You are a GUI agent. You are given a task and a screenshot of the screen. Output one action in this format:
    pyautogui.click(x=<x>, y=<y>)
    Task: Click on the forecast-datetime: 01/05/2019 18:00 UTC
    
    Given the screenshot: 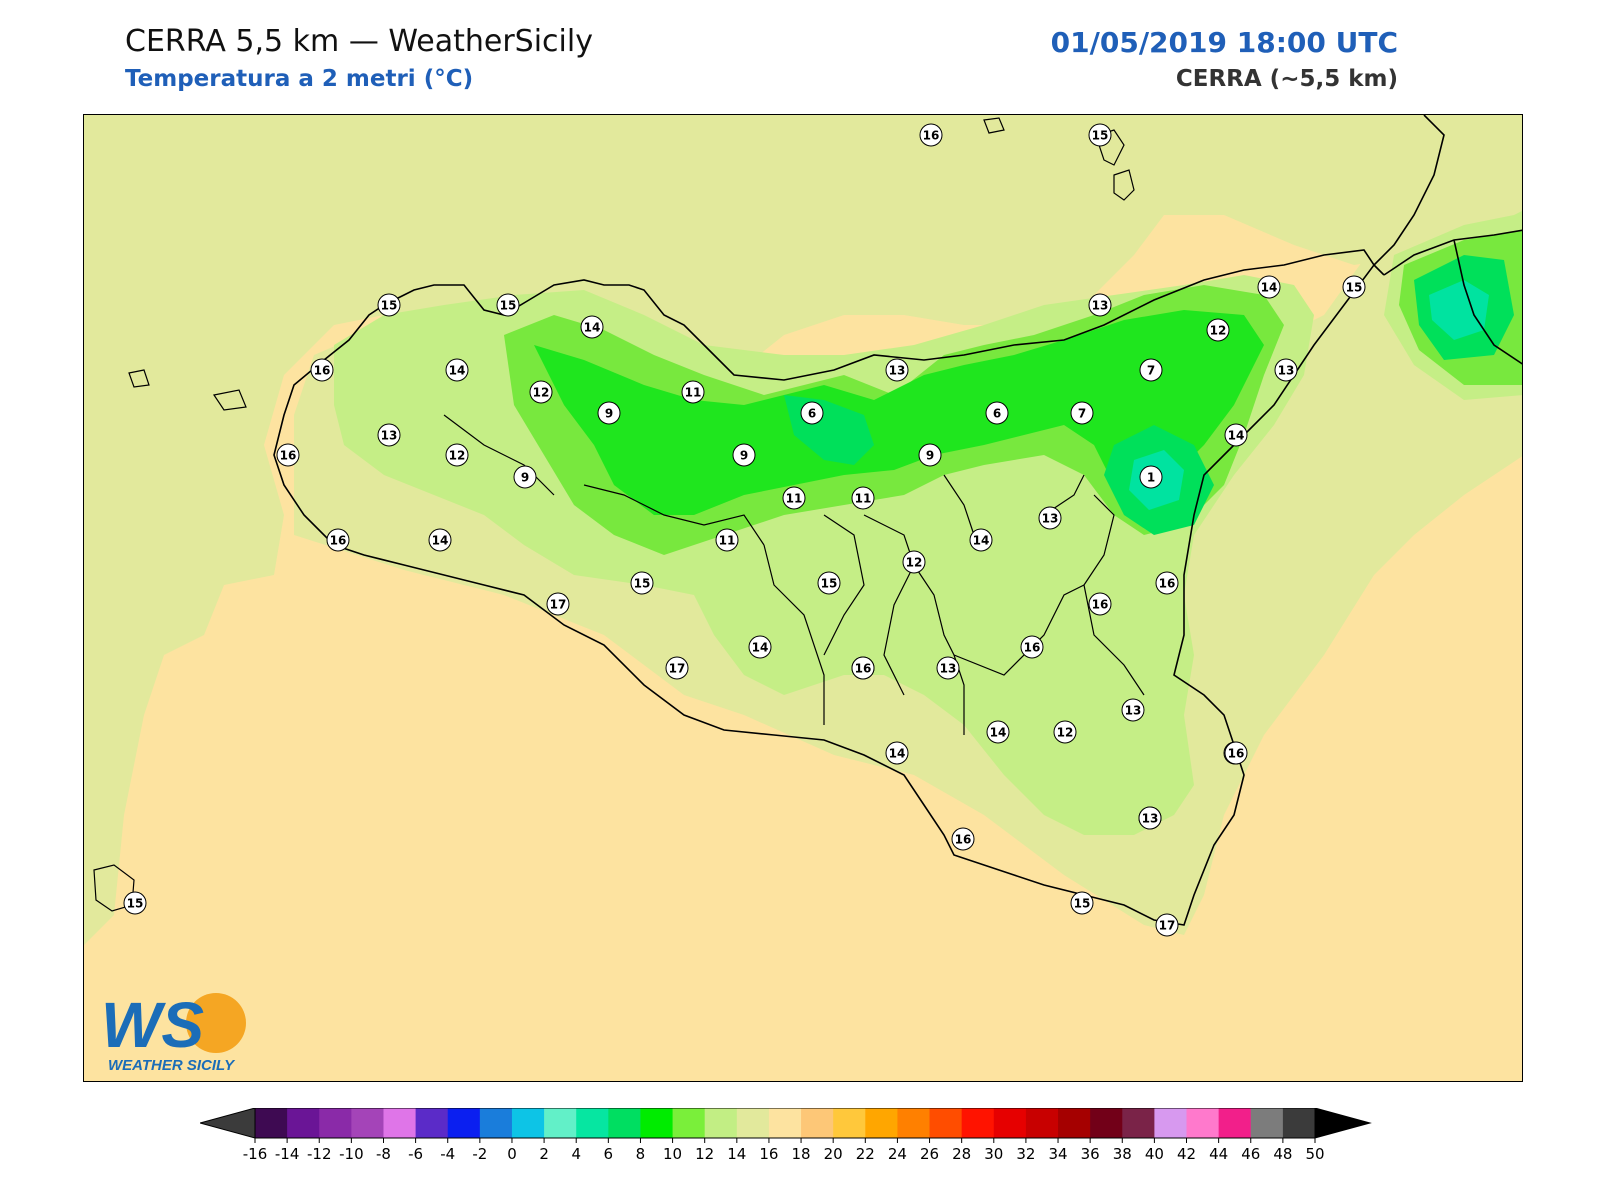 What is the action you would take?
    pyautogui.click(x=1224, y=42)
    